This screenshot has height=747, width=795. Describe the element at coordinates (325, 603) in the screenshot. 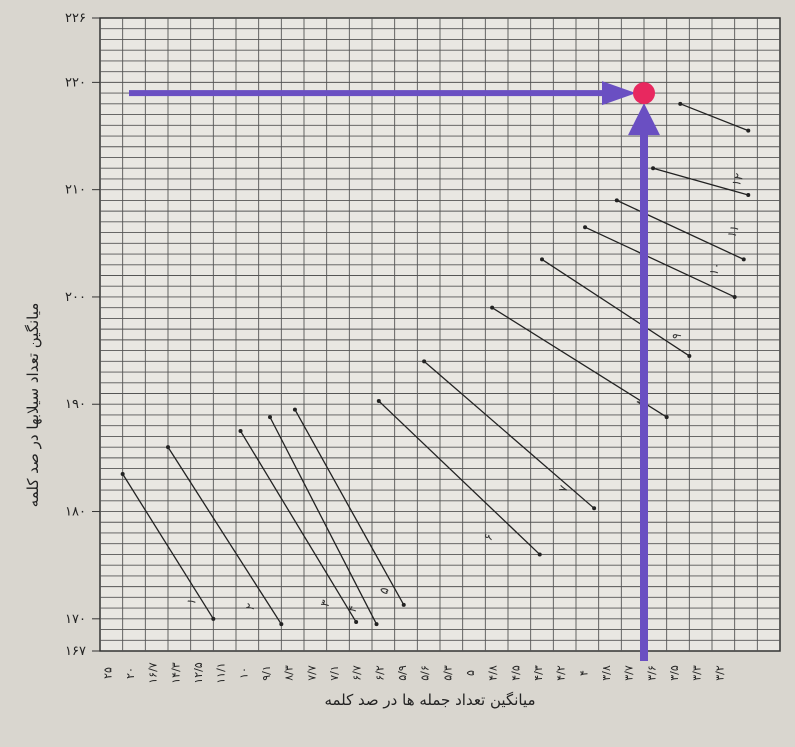

I see `grade-line-label: ۳` at that location.